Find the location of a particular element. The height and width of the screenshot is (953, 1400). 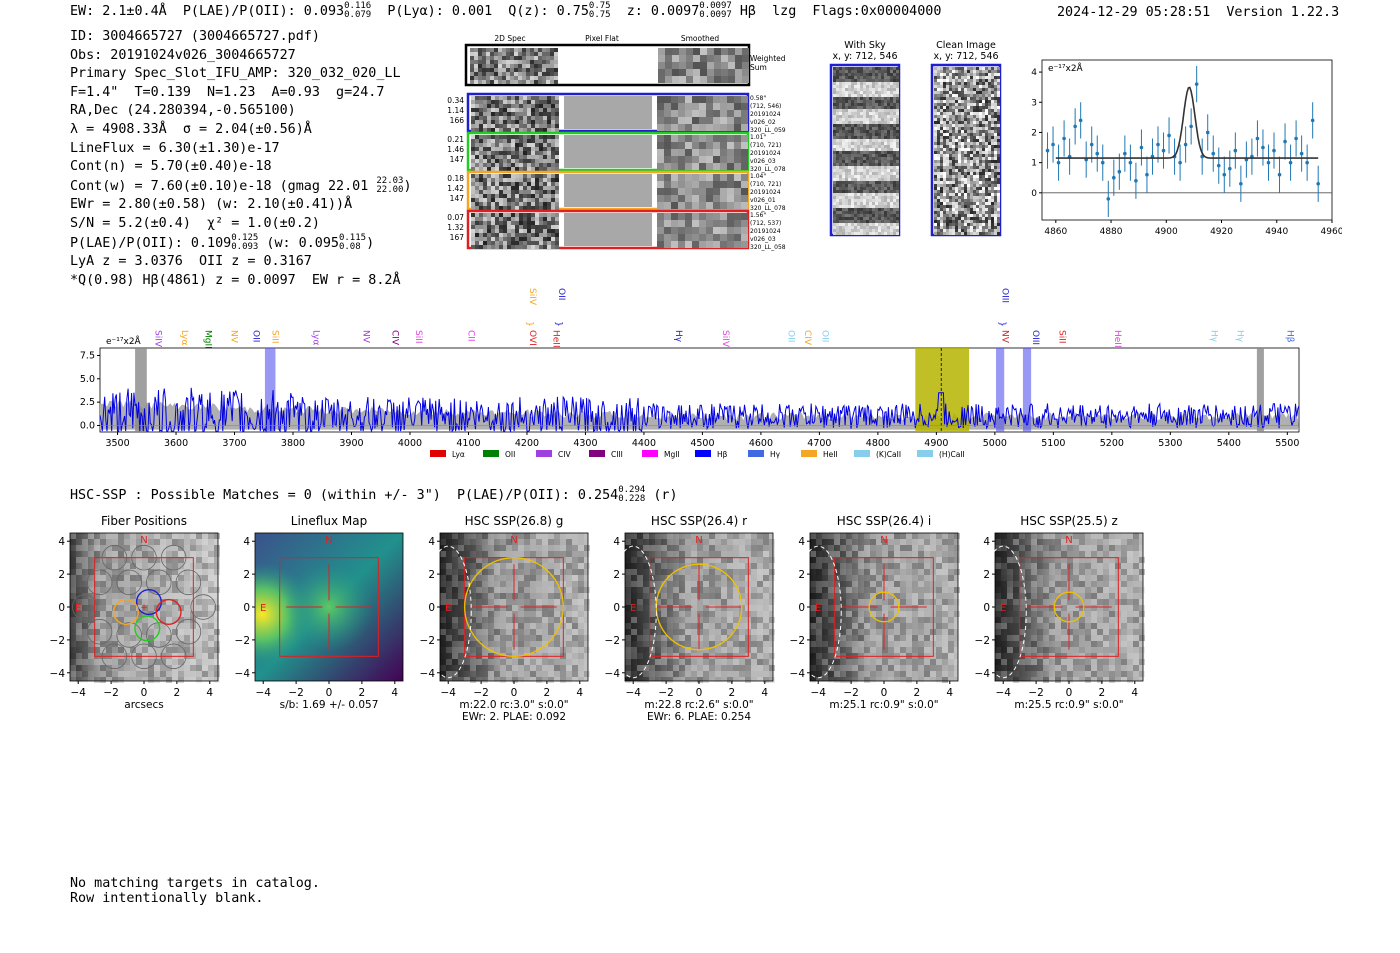

z-range: 0.0097 0.0097 is located at coordinates (715, 10).